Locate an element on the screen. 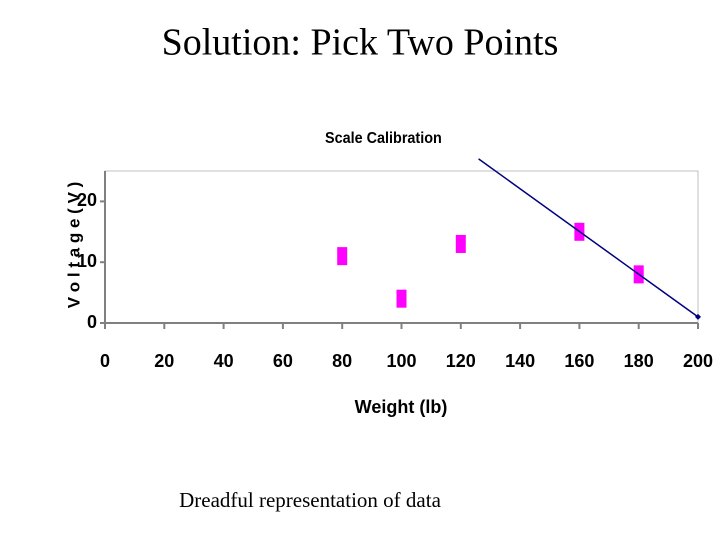 This screenshot has height=540, width=720. y-tick-label: 0 is located at coordinates (92, 322).